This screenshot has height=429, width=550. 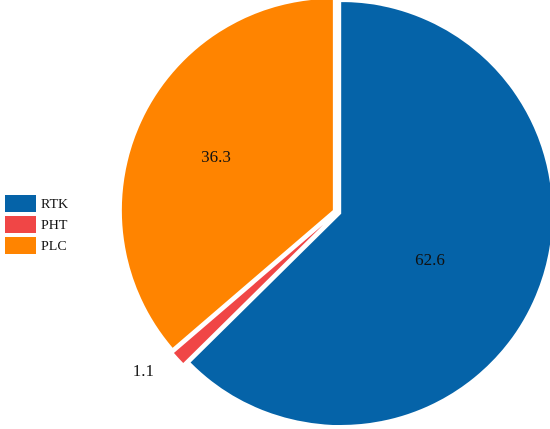 What do you see at coordinates (54, 204) in the screenshot?
I see `legend-label-rtk: RTK` at bounding box center [54, 204].